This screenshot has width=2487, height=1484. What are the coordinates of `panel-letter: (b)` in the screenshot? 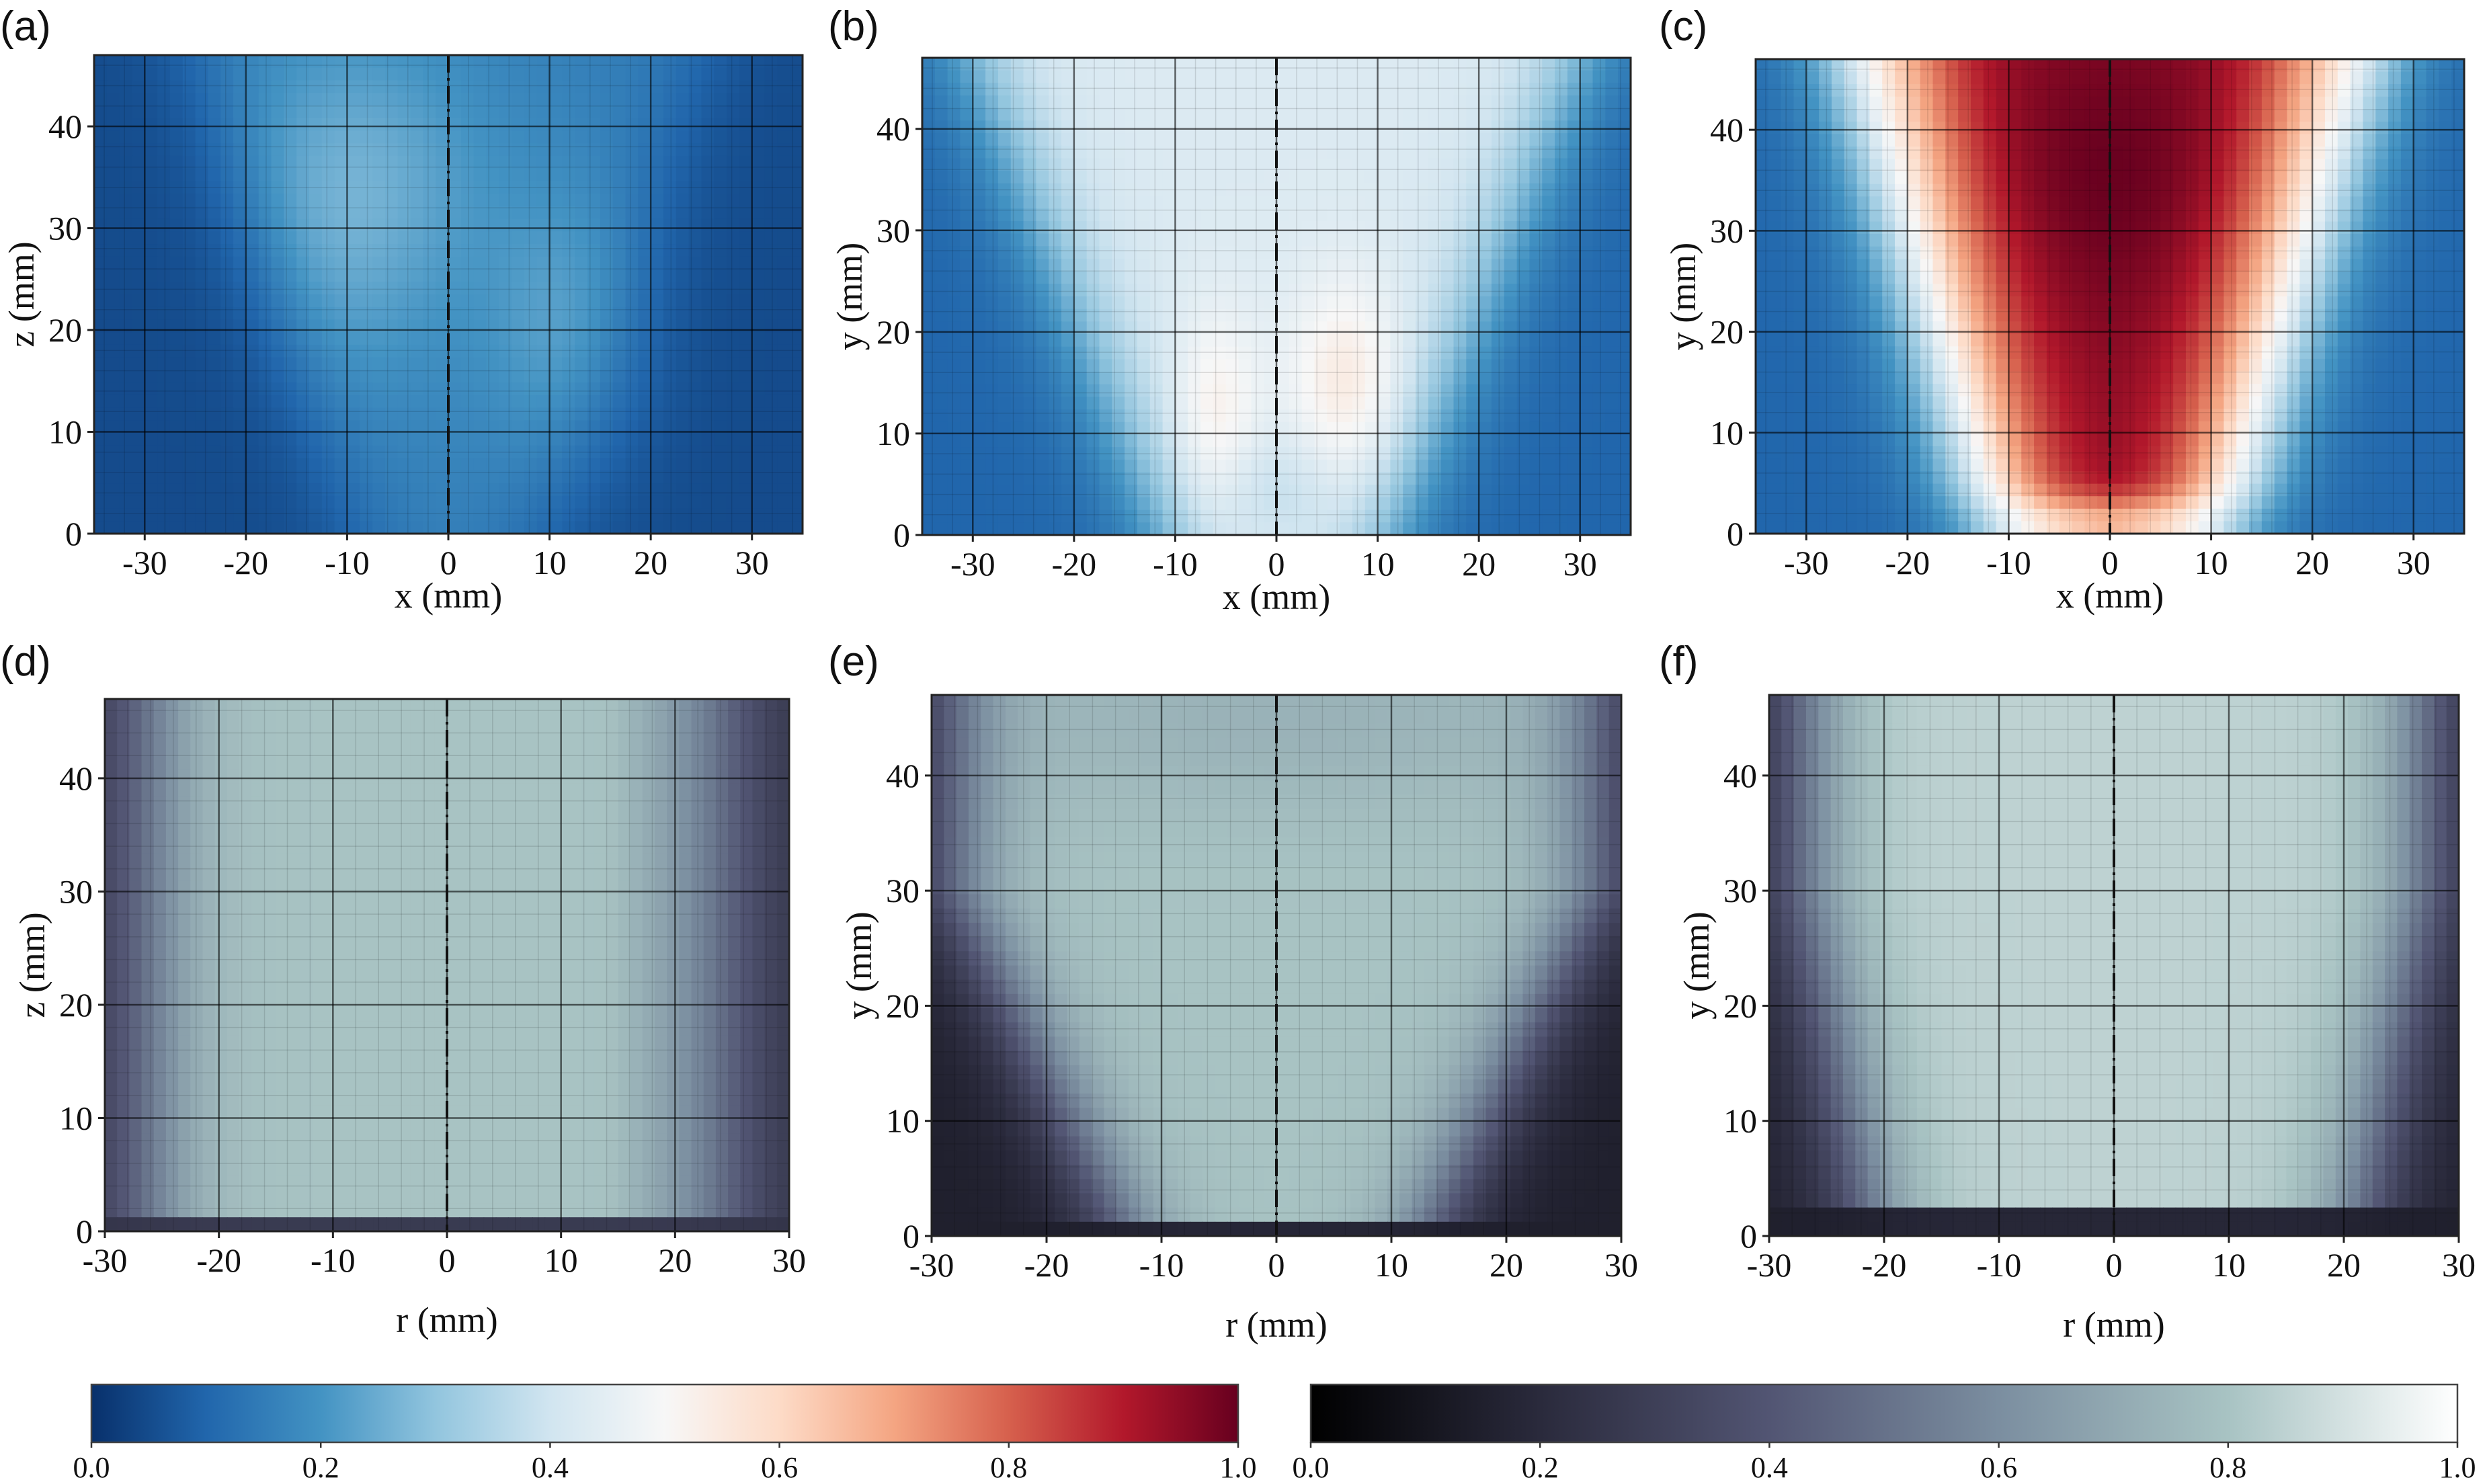 It's located at (853, 26).